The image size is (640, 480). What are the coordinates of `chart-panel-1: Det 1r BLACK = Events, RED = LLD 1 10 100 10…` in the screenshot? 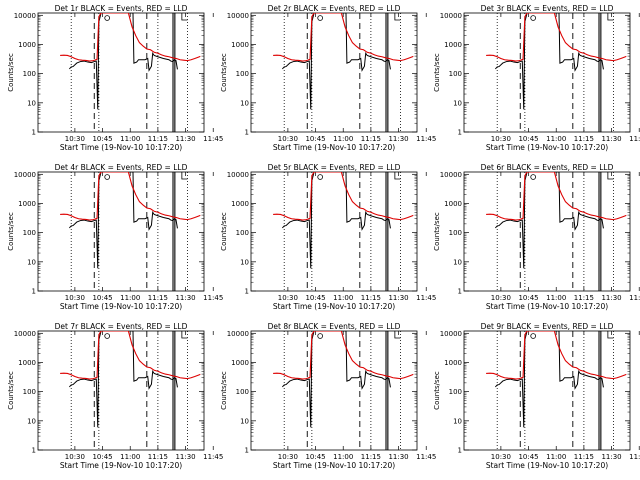 It's located at (115, 78).